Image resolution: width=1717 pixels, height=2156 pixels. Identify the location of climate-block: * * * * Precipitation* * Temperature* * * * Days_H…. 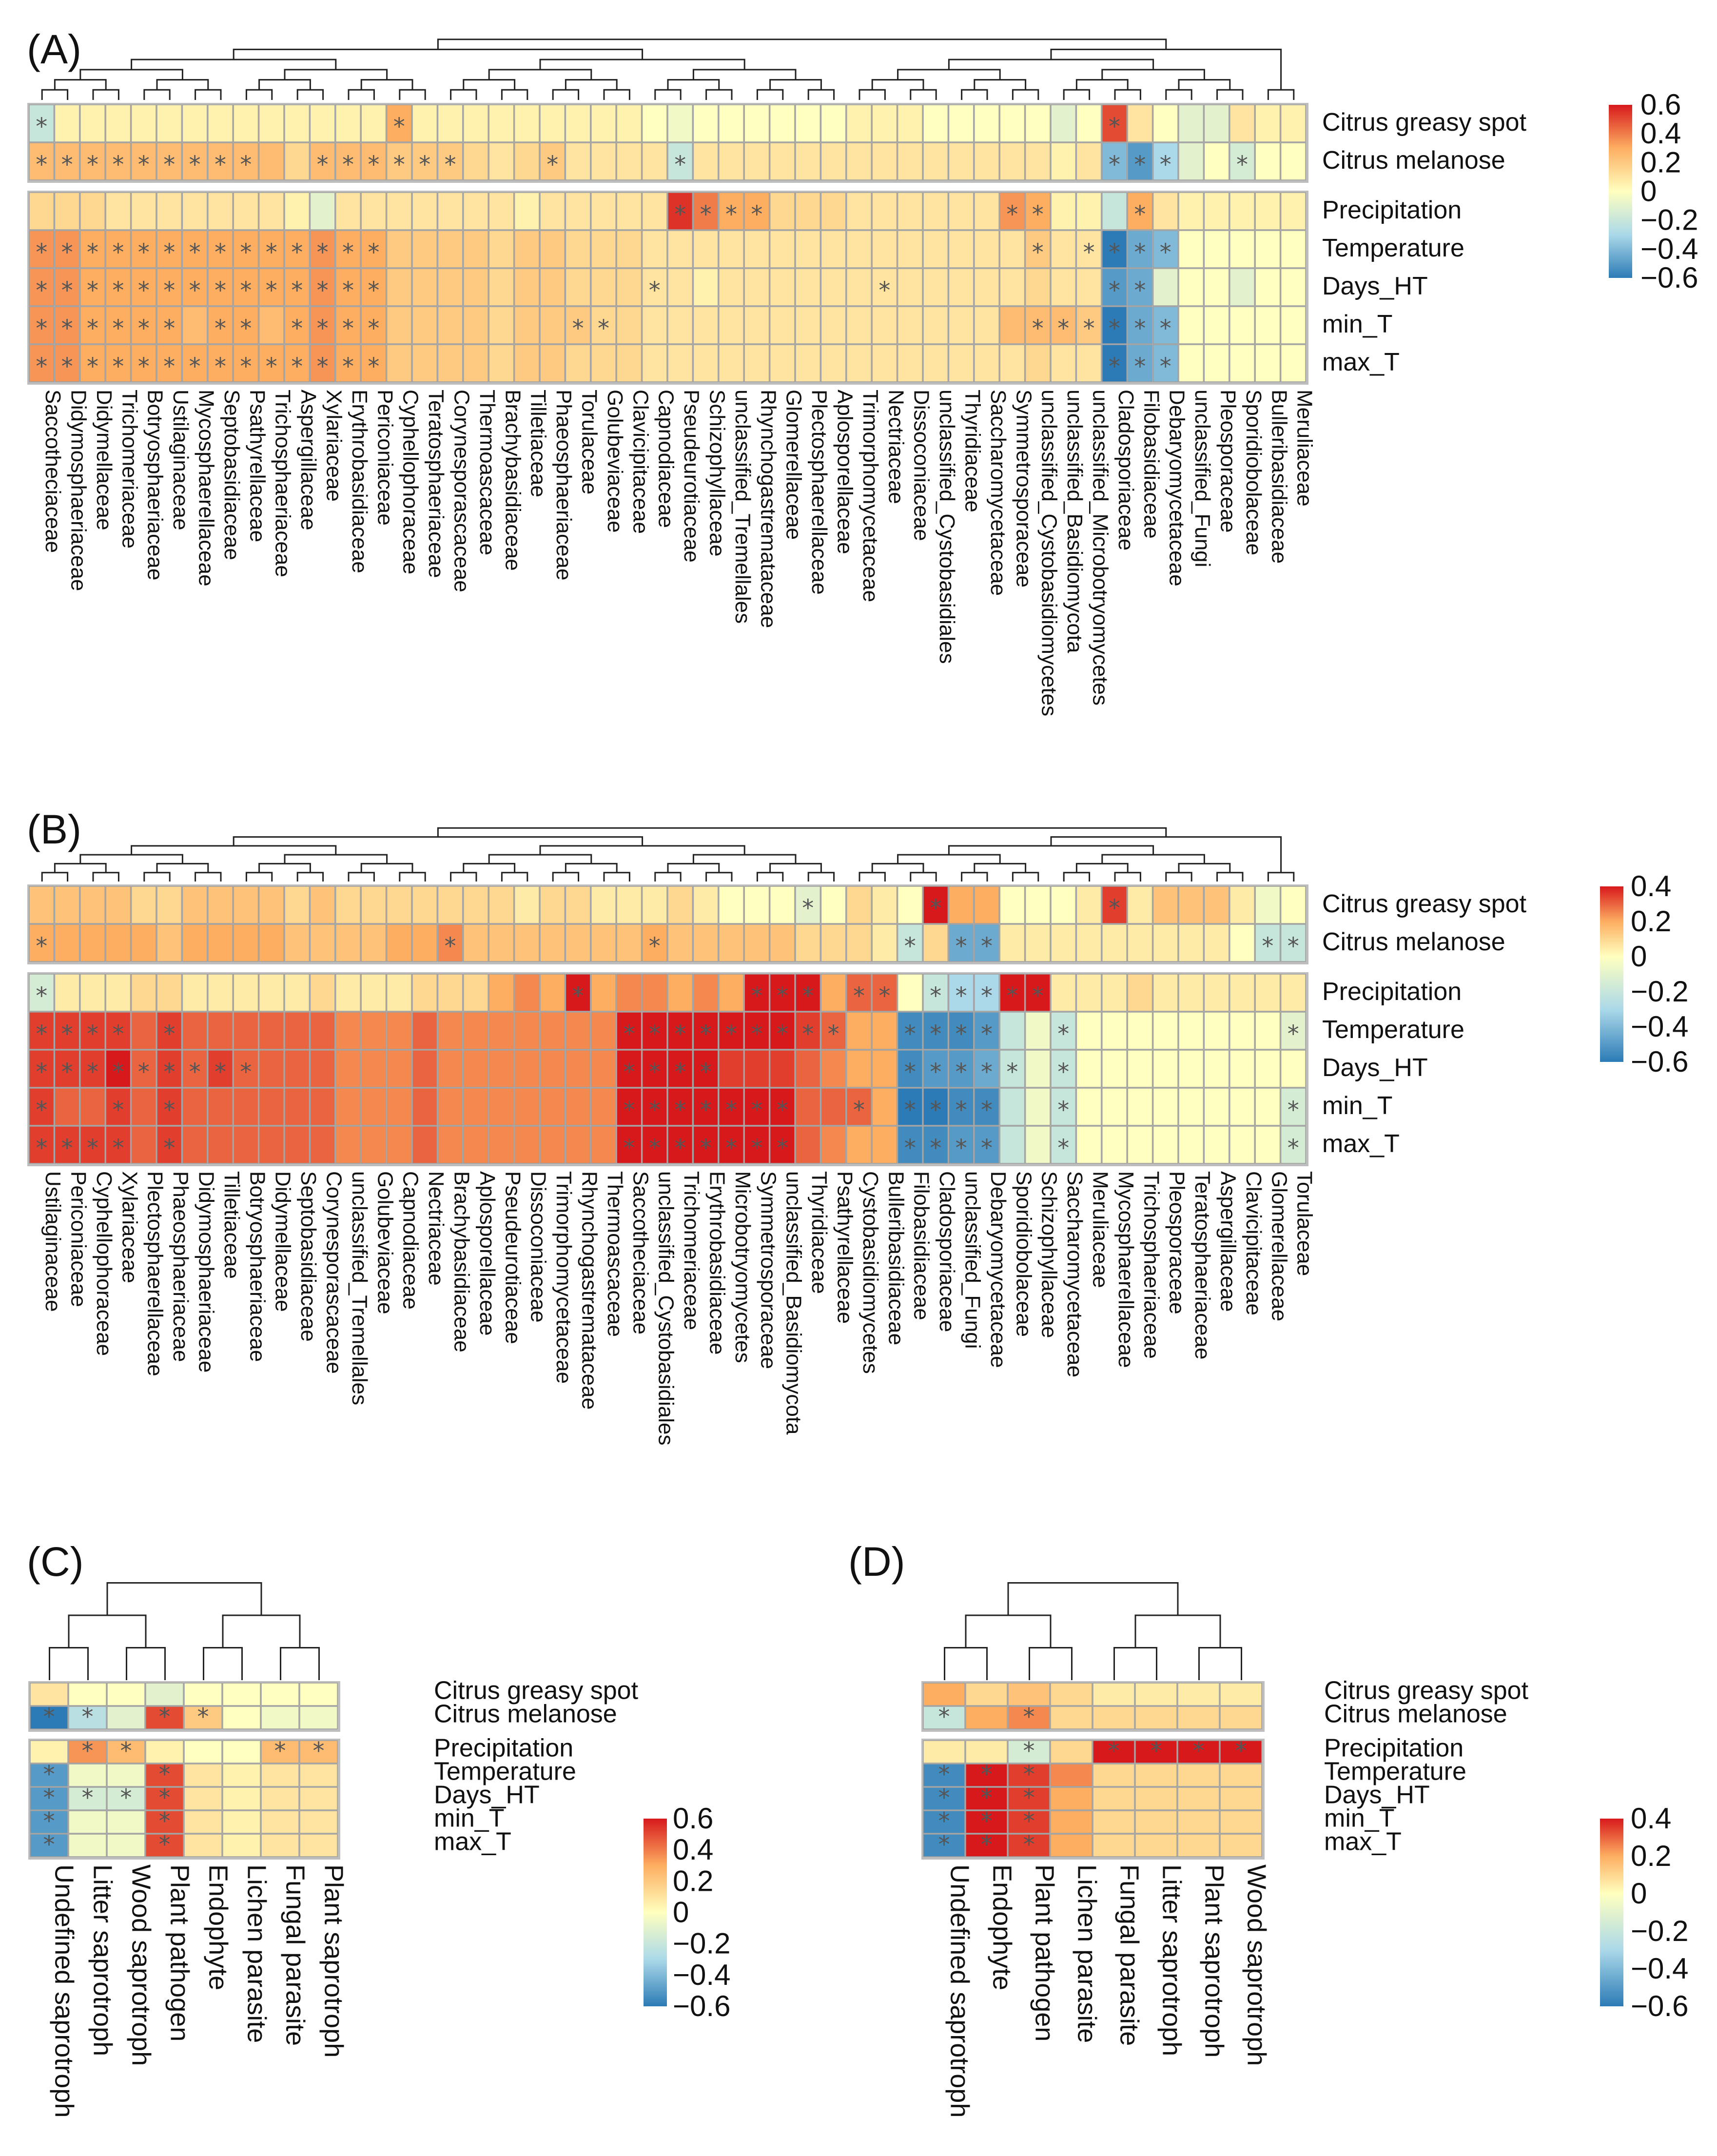
(302, 1797).